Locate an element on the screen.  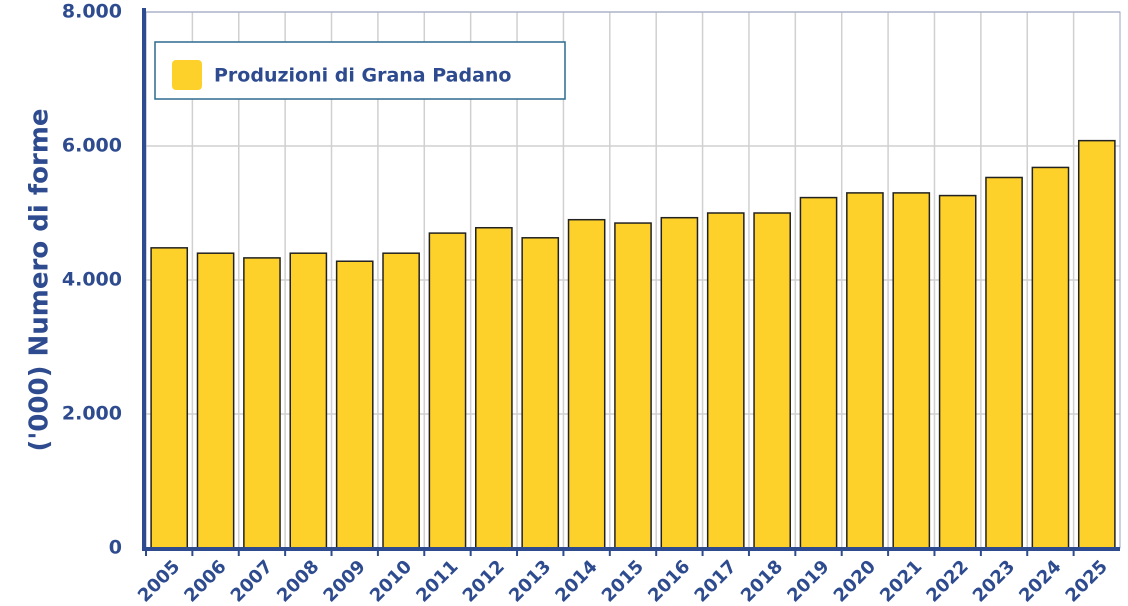
x-tick-label: 2015 is located at coordinates (623, 581).